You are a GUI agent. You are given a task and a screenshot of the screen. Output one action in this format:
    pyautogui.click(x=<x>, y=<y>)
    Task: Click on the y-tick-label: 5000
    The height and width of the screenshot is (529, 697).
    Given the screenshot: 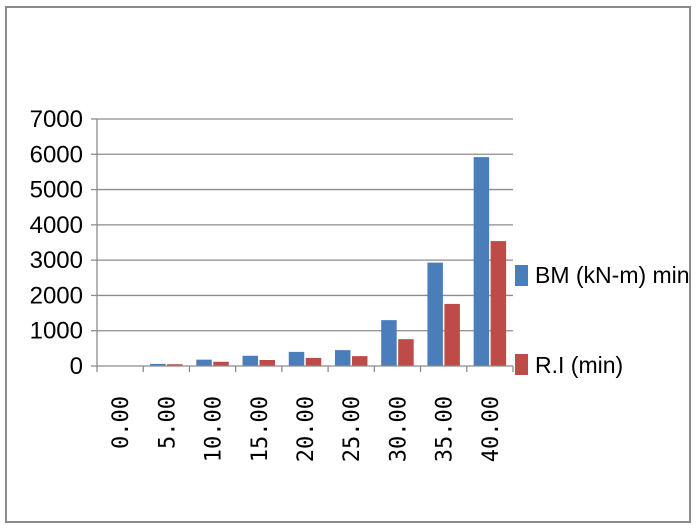 What is the action you would take?
    pyautogui.click(x=56, y=190)
    